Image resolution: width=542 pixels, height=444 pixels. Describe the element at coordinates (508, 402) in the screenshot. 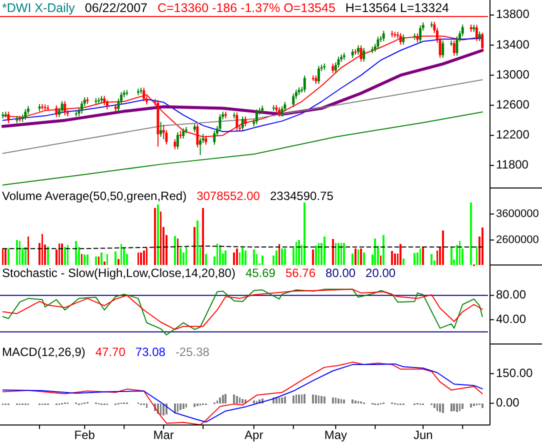

I see `y-tick-label: 0.00` at that location.